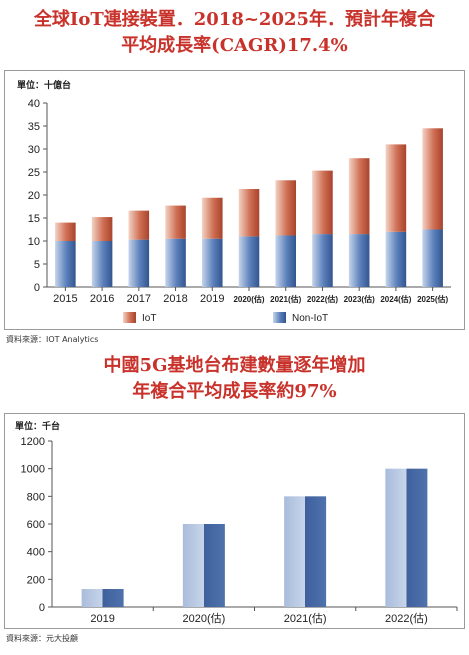 The width and height of the screenshot is (469, 655). I want to click on bar-iot-2022(估), so click(322, 202).